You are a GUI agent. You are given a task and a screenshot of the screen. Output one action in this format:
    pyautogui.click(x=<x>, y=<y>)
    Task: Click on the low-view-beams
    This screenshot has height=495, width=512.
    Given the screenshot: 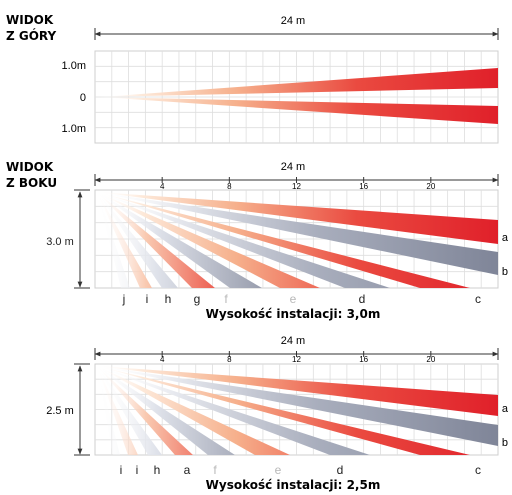 What is the action you would take?
    pyautogui.click(x=297, y=410)
    